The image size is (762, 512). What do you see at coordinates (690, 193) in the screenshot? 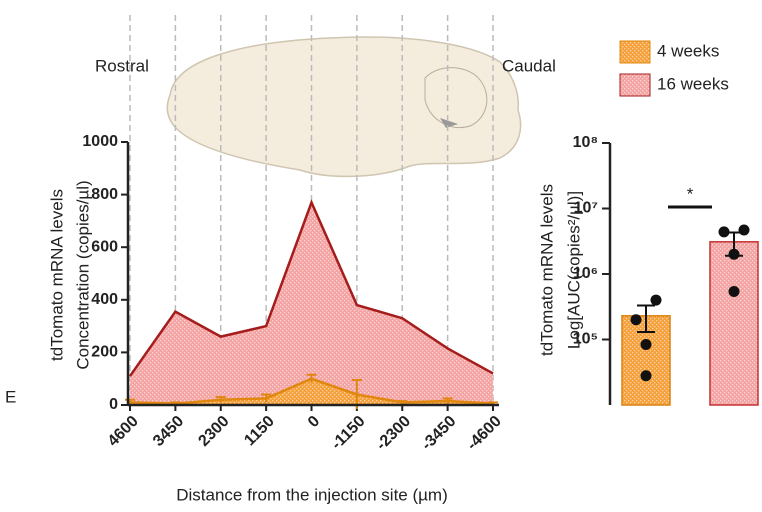
I see `significance-label: *` at bounding box center [690, 193].